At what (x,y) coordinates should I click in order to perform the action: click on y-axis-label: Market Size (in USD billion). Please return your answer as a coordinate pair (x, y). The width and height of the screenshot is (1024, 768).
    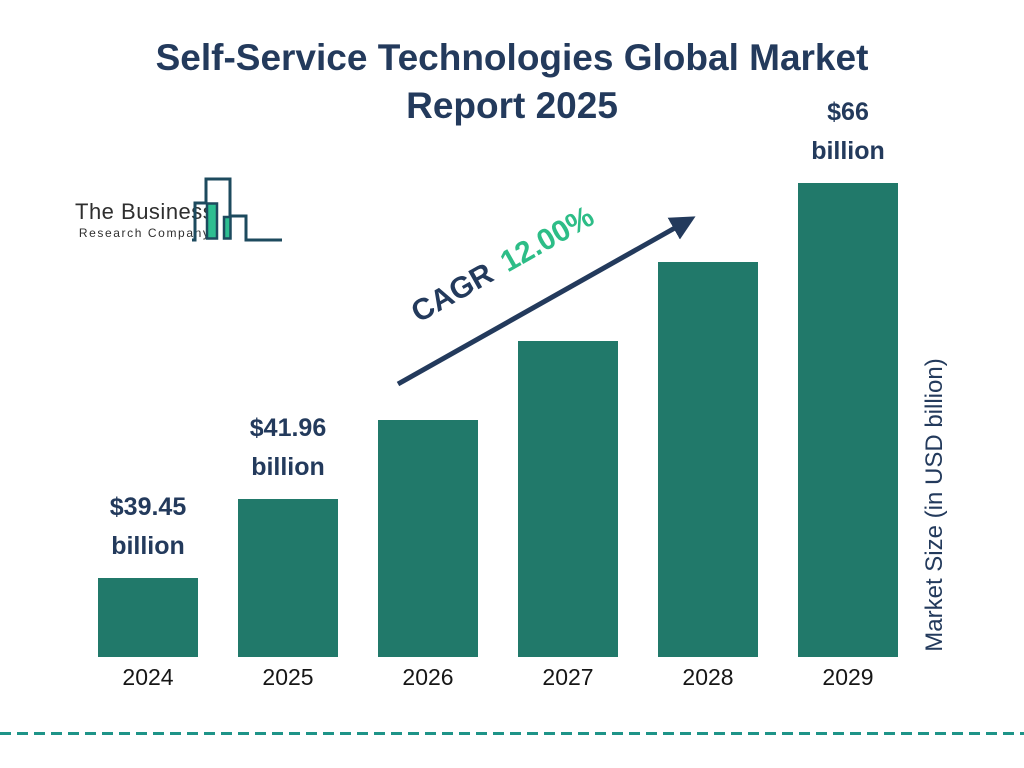
    Looking at the image, I should click on (934, 505).